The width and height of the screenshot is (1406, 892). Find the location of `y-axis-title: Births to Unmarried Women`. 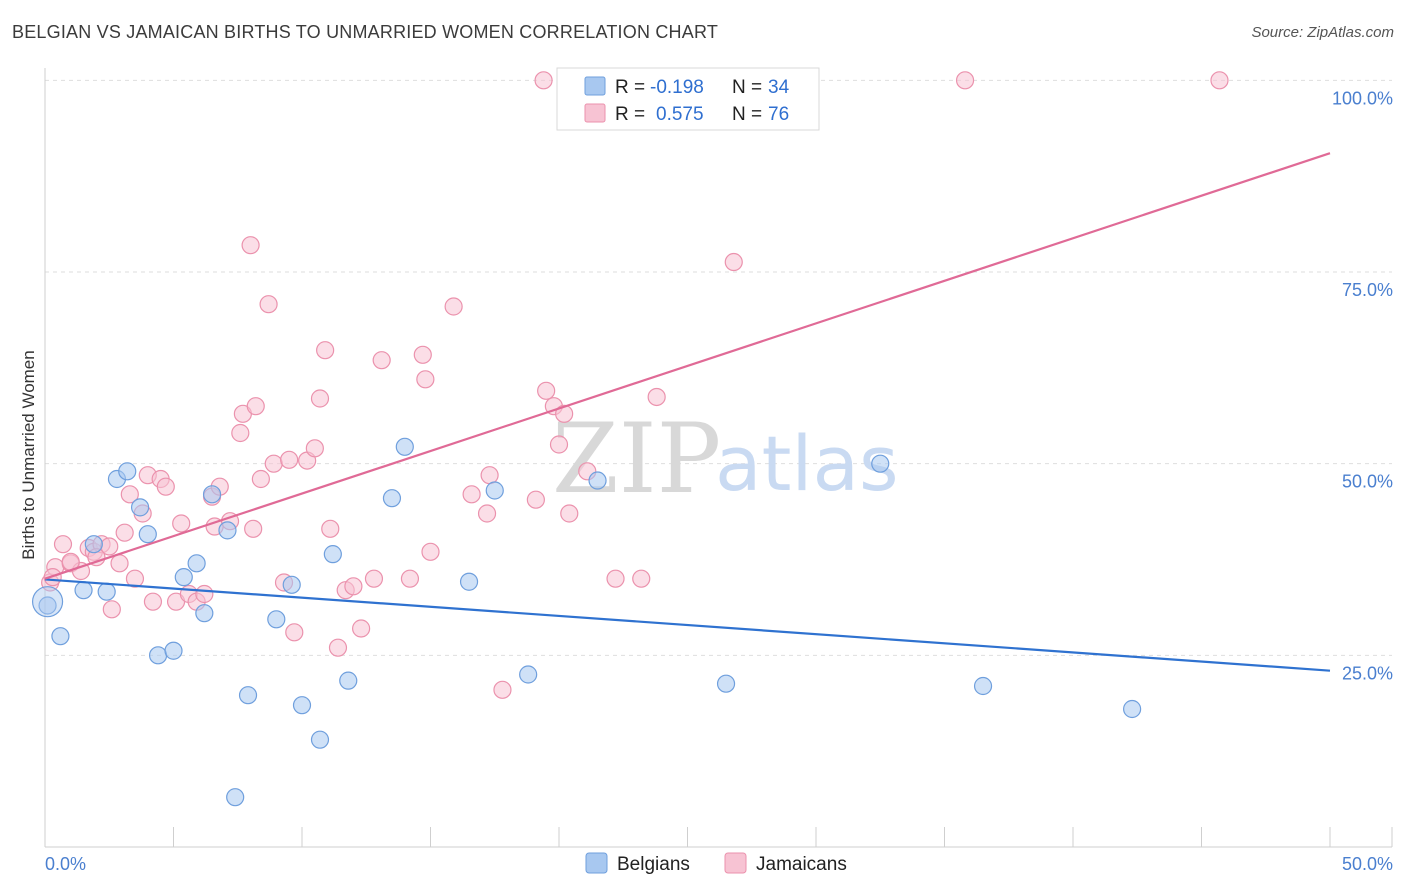

y-axis-title: Births to Unmarried Women is located at coordinates (28, 454).